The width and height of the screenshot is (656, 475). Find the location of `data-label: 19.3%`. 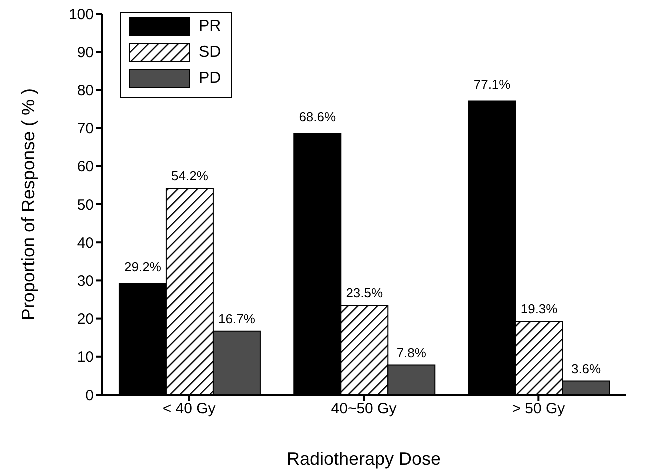

data-label: 19.3% is located at coordinates (539, 308).